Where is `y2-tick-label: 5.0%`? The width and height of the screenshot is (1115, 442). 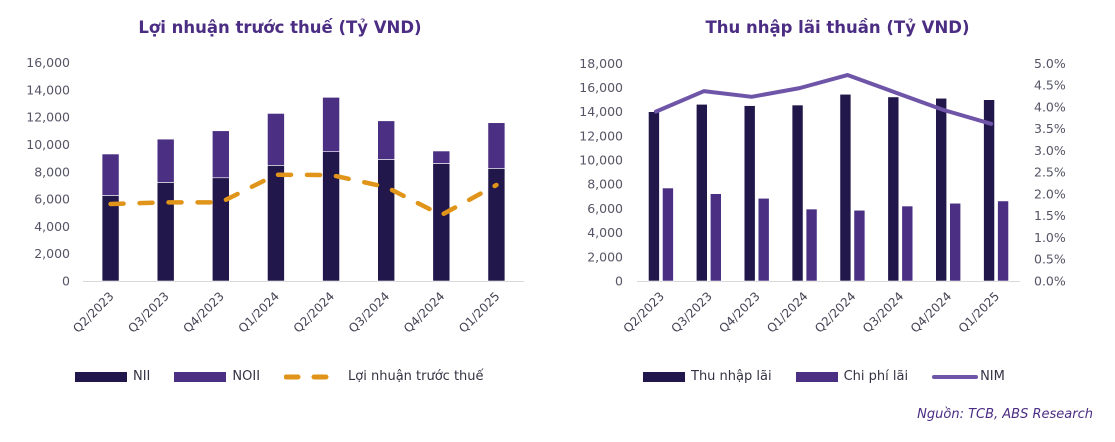
y2-tick-label: 5.0% is located at coordinates (1050, 63).